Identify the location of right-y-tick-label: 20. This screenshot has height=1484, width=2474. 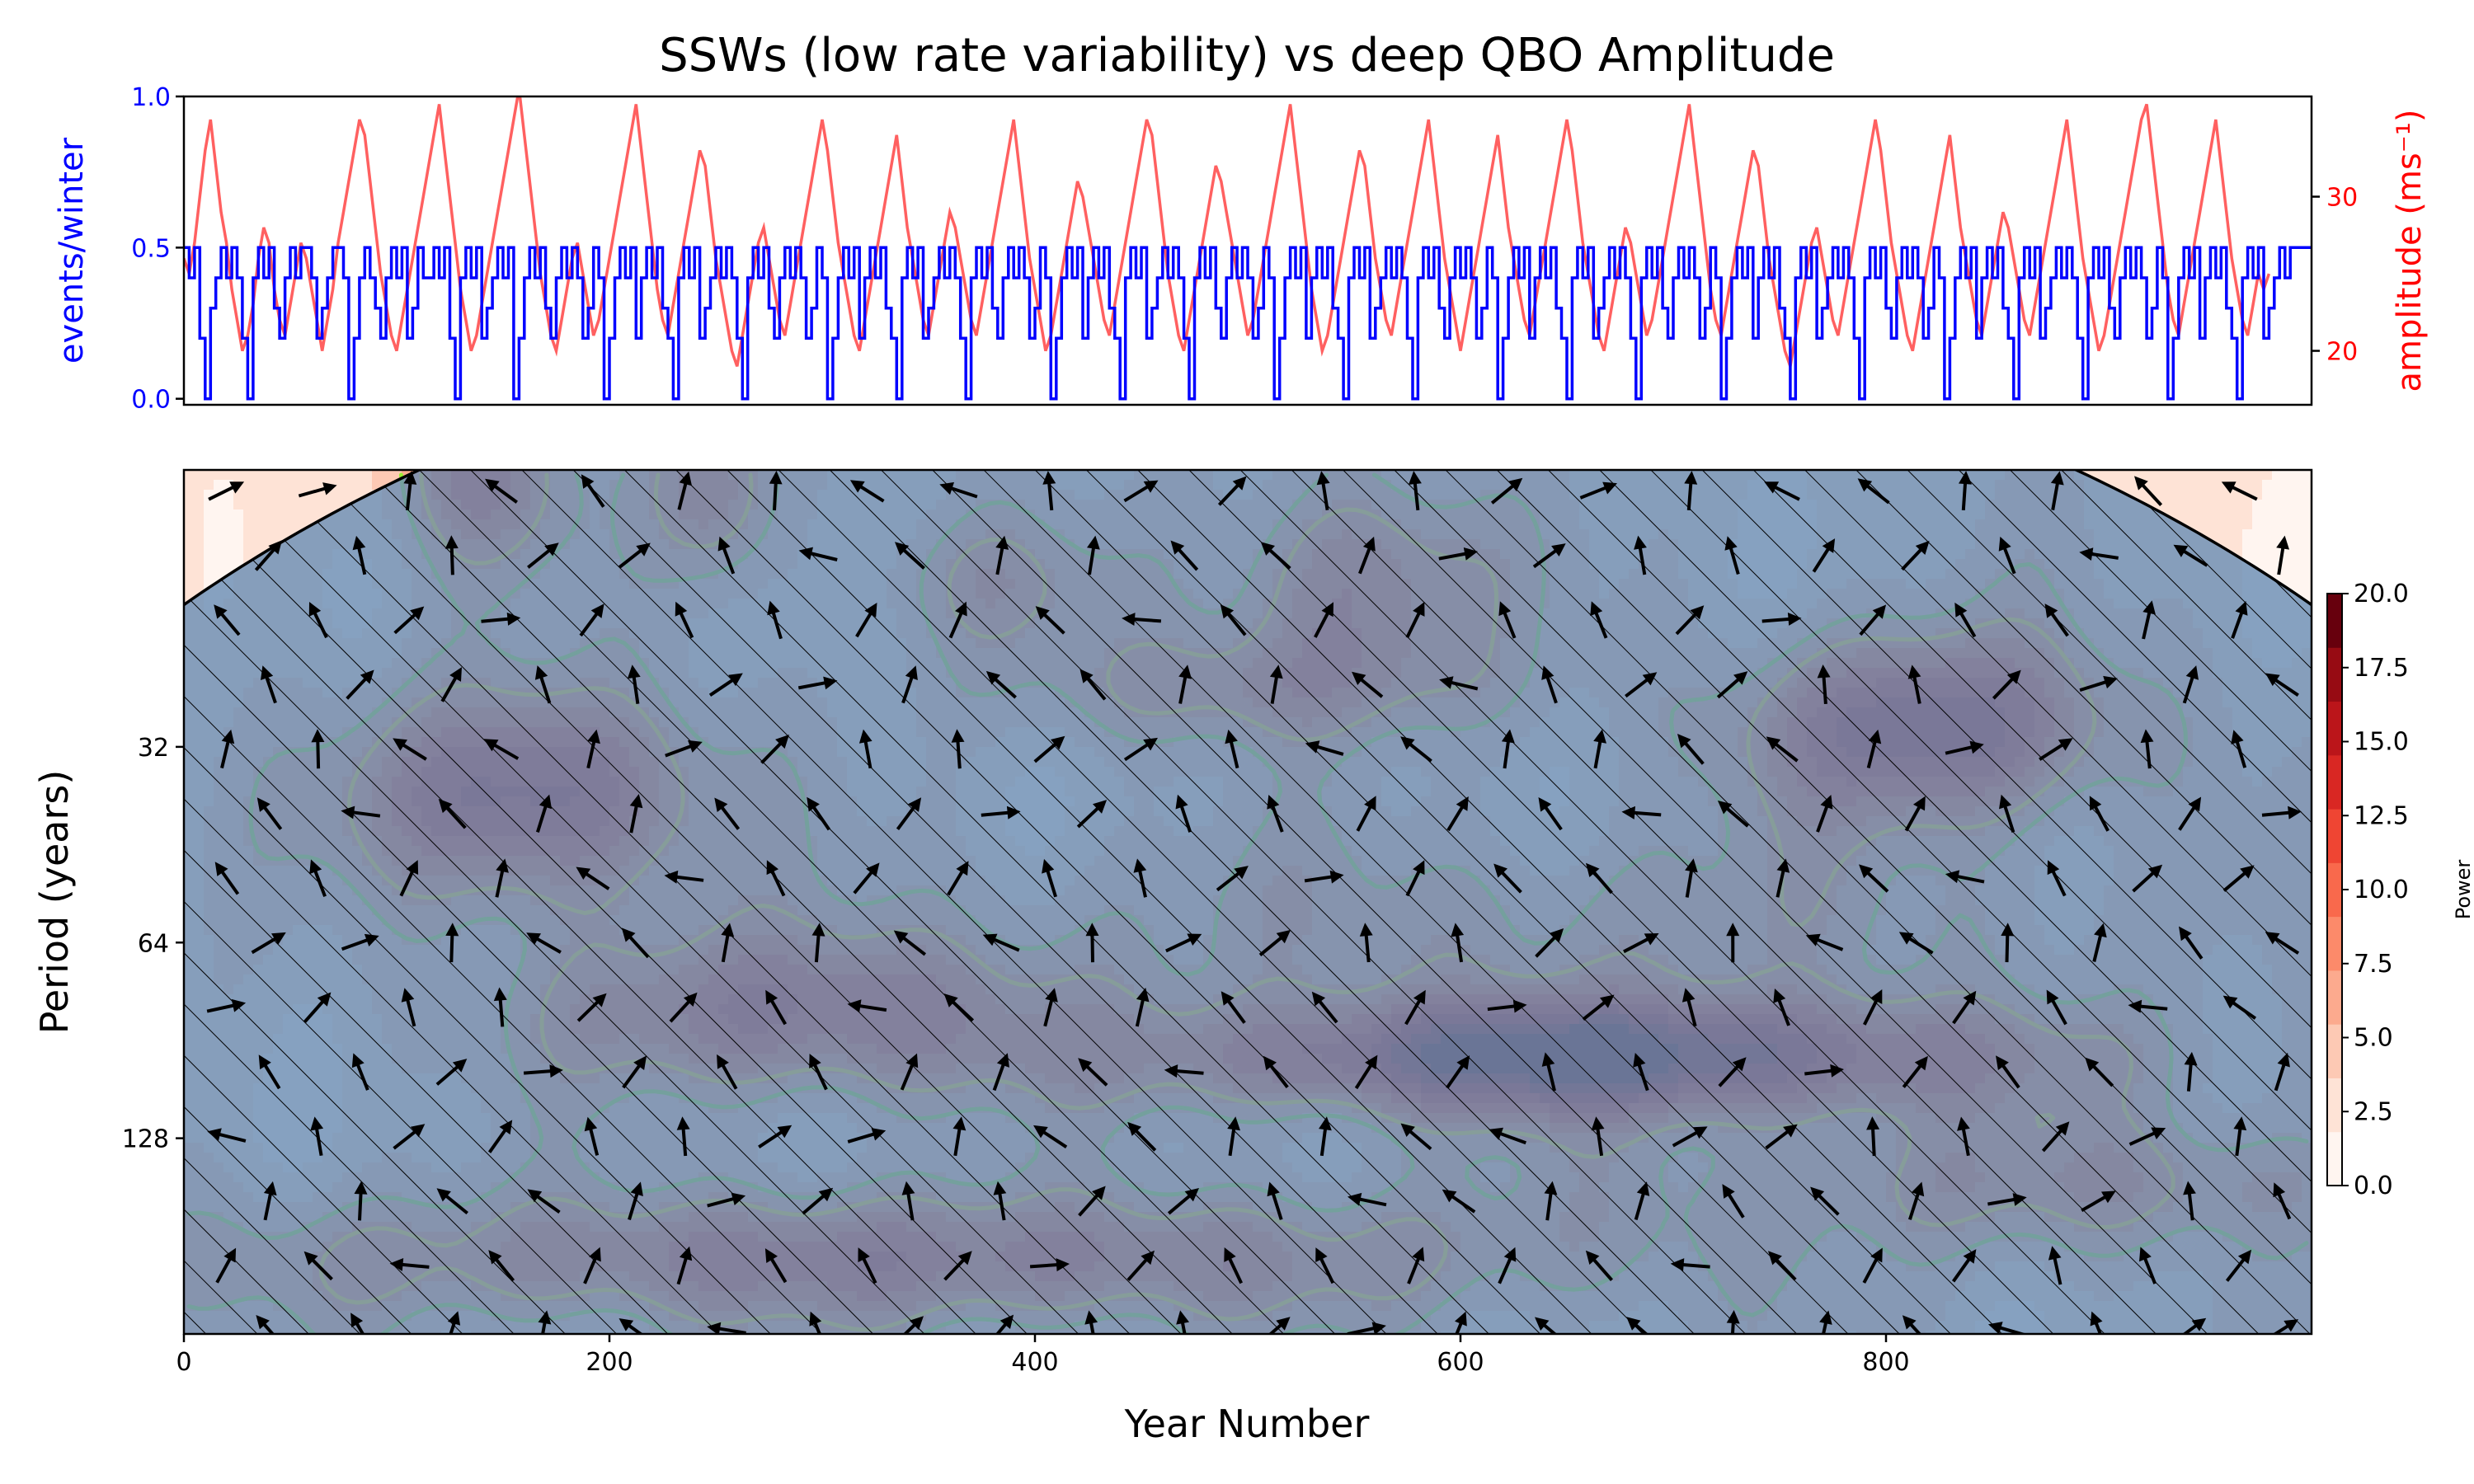
(2342, 352).